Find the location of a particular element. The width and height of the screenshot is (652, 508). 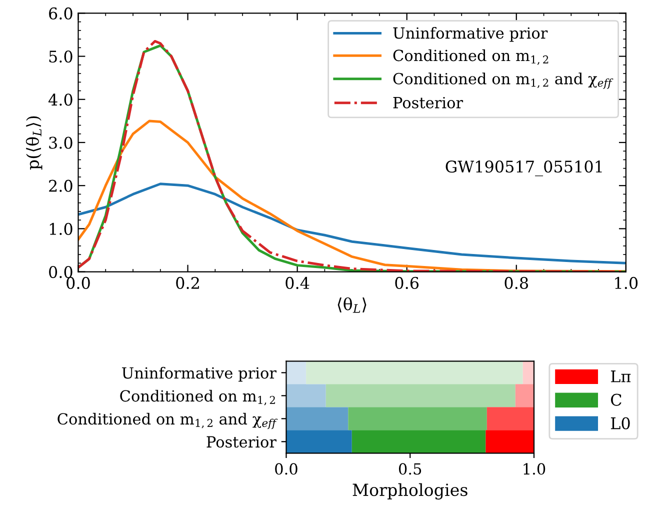

x-axis-title: ⟨θ$_{L}$⟩ is located at coordinates (352, 305).